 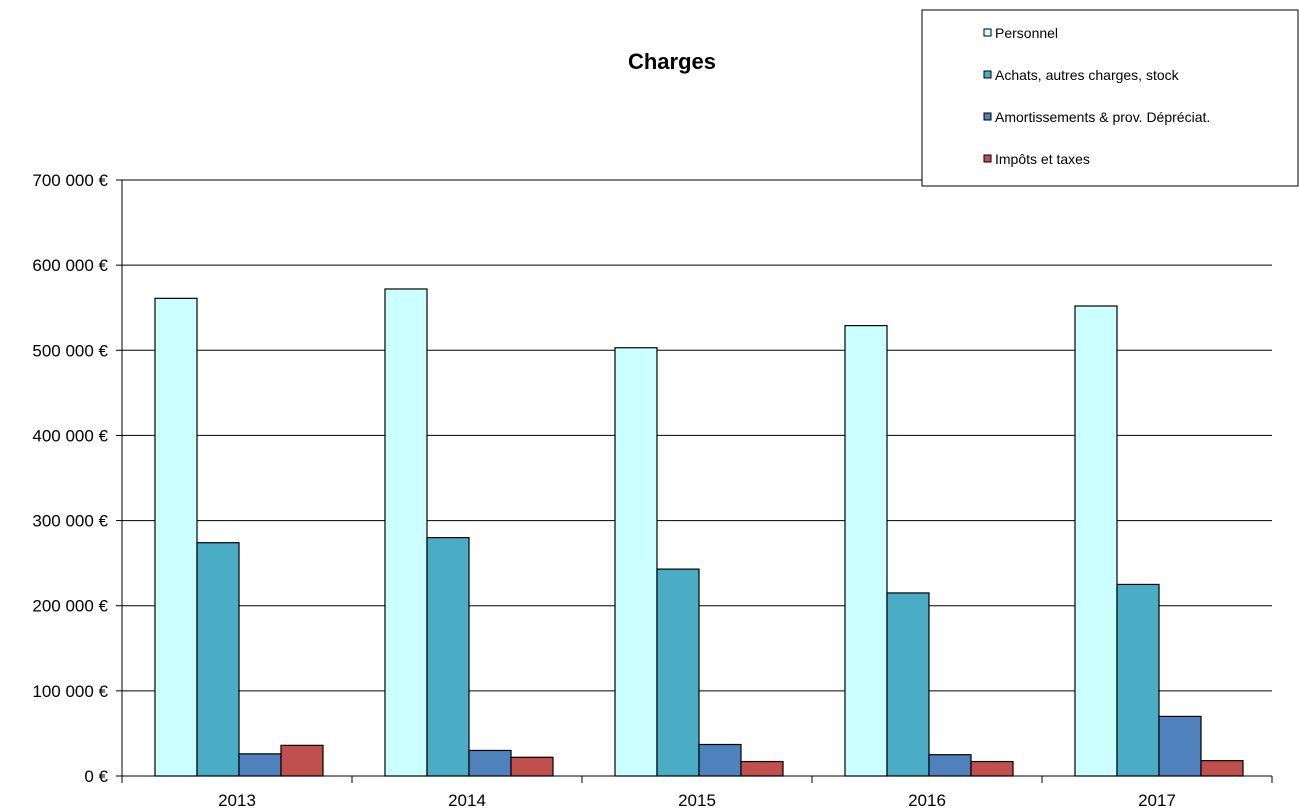 I want to click on legend-box, so click(x=1110, y=98).